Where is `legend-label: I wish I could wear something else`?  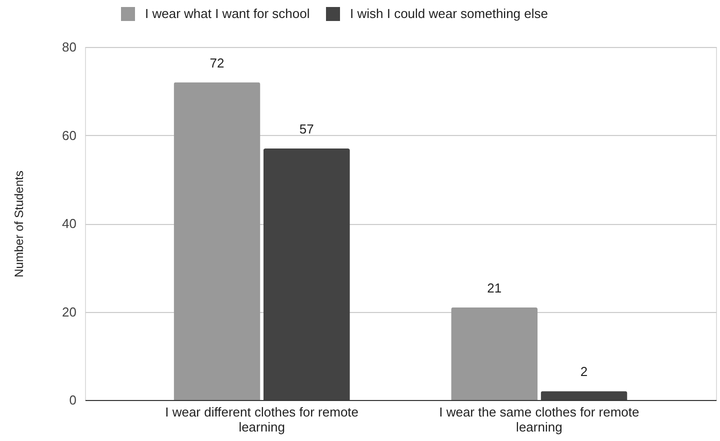 legend-label: I wish I could wear something else is located at coordinates (449, 13).